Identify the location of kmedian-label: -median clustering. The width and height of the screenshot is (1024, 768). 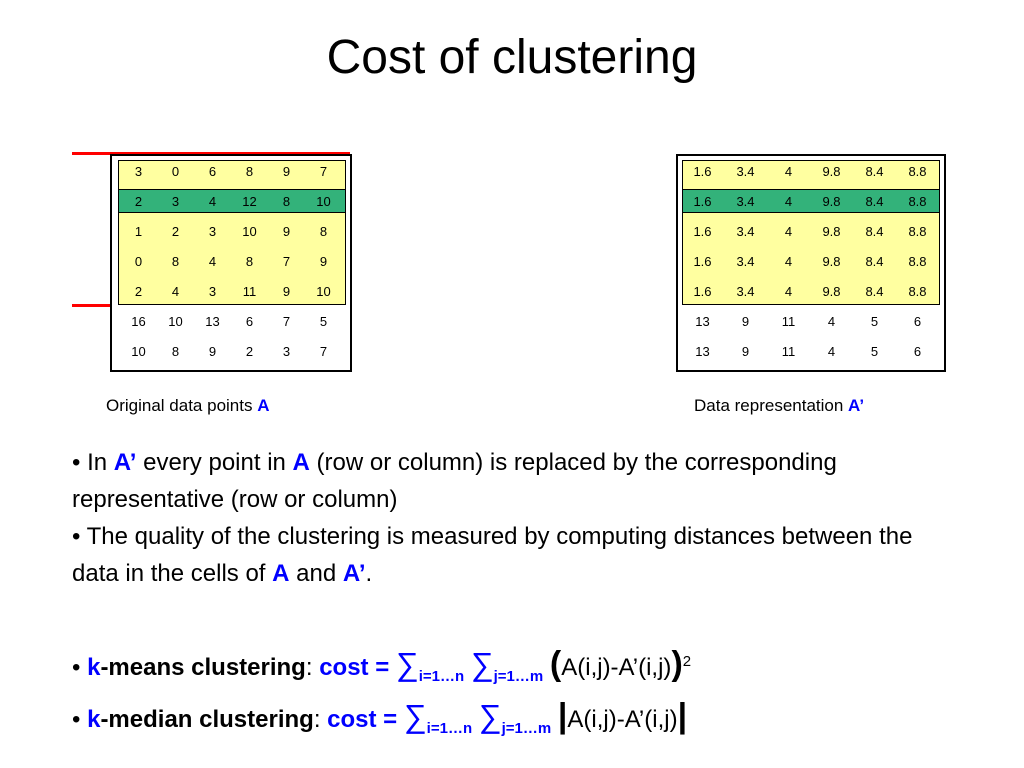
(207, 719).